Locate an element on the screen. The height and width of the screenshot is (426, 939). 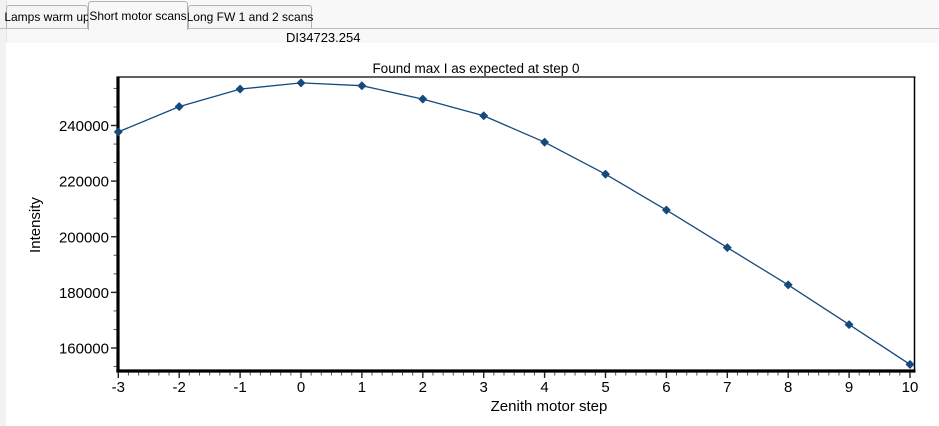
x-tick-label: 0 is located at coordinates (301, 387).